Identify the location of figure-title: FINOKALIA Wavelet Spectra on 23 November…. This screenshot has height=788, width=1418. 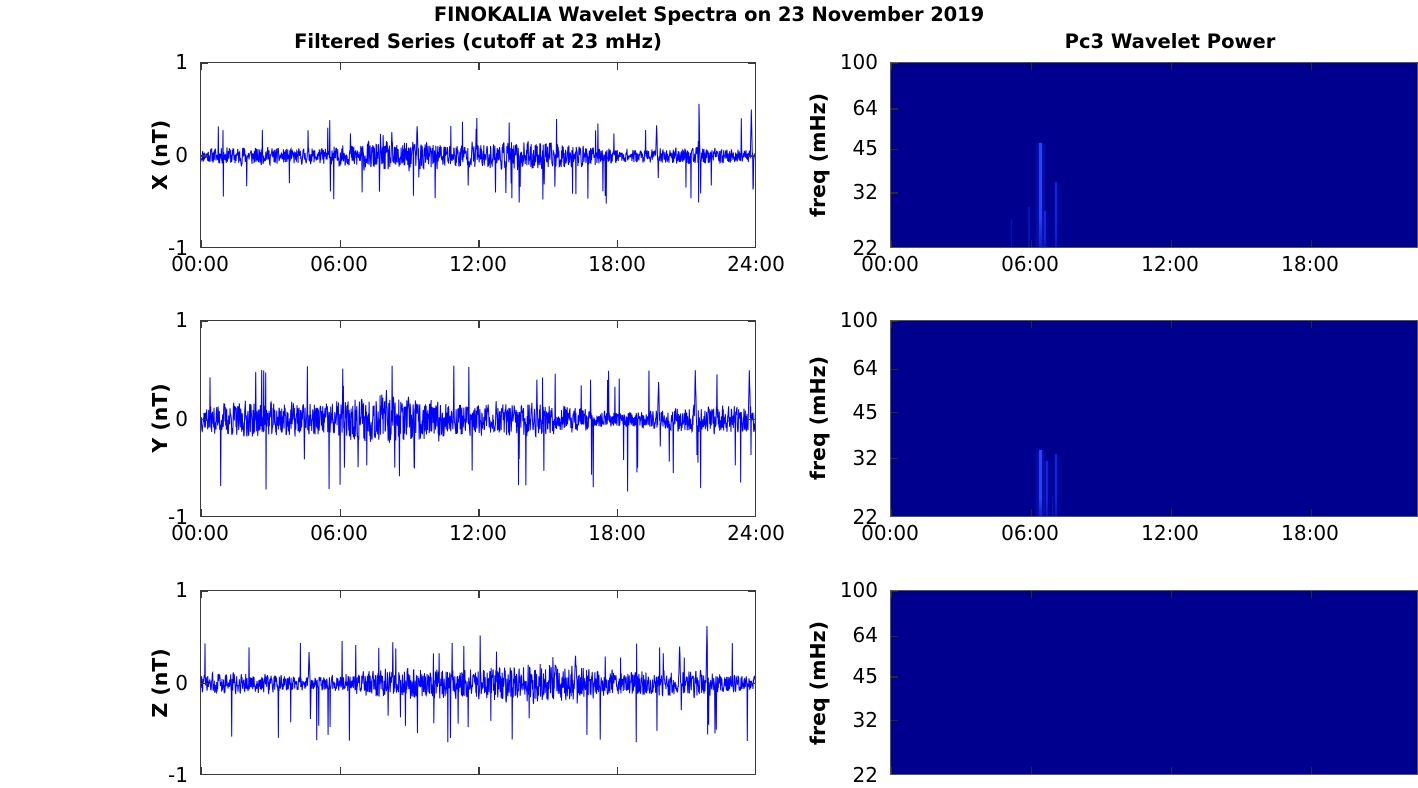
(709, 14).